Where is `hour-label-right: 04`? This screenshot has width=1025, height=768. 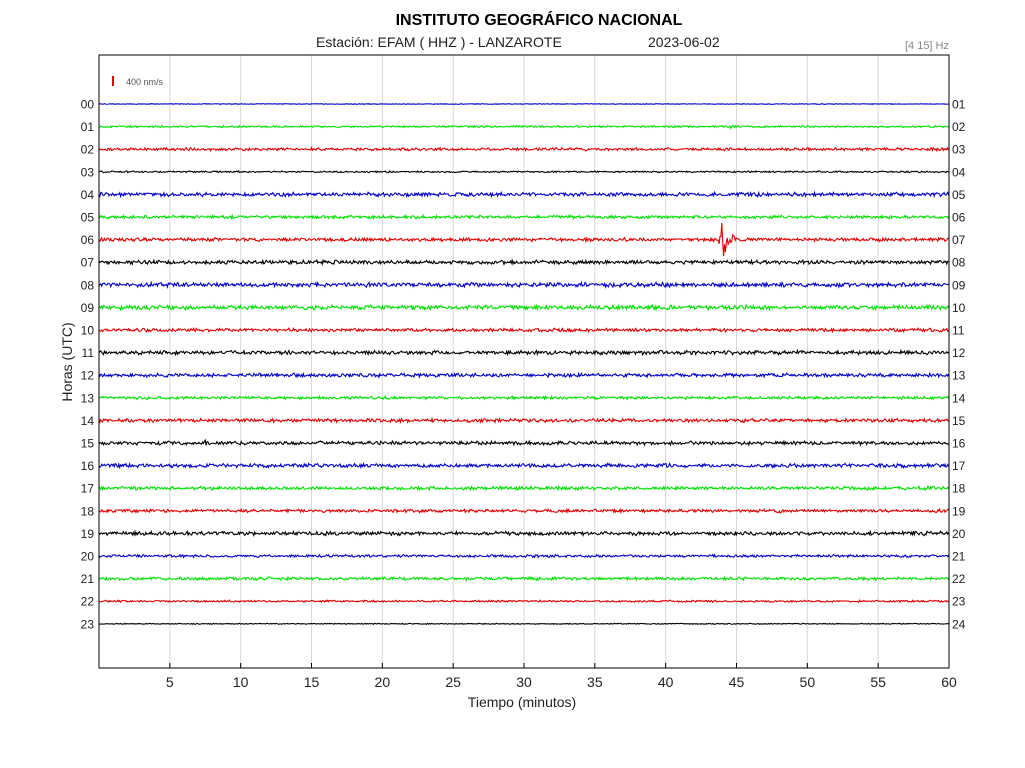
hour-label-right: 04 is located at coordinates (959, 172).